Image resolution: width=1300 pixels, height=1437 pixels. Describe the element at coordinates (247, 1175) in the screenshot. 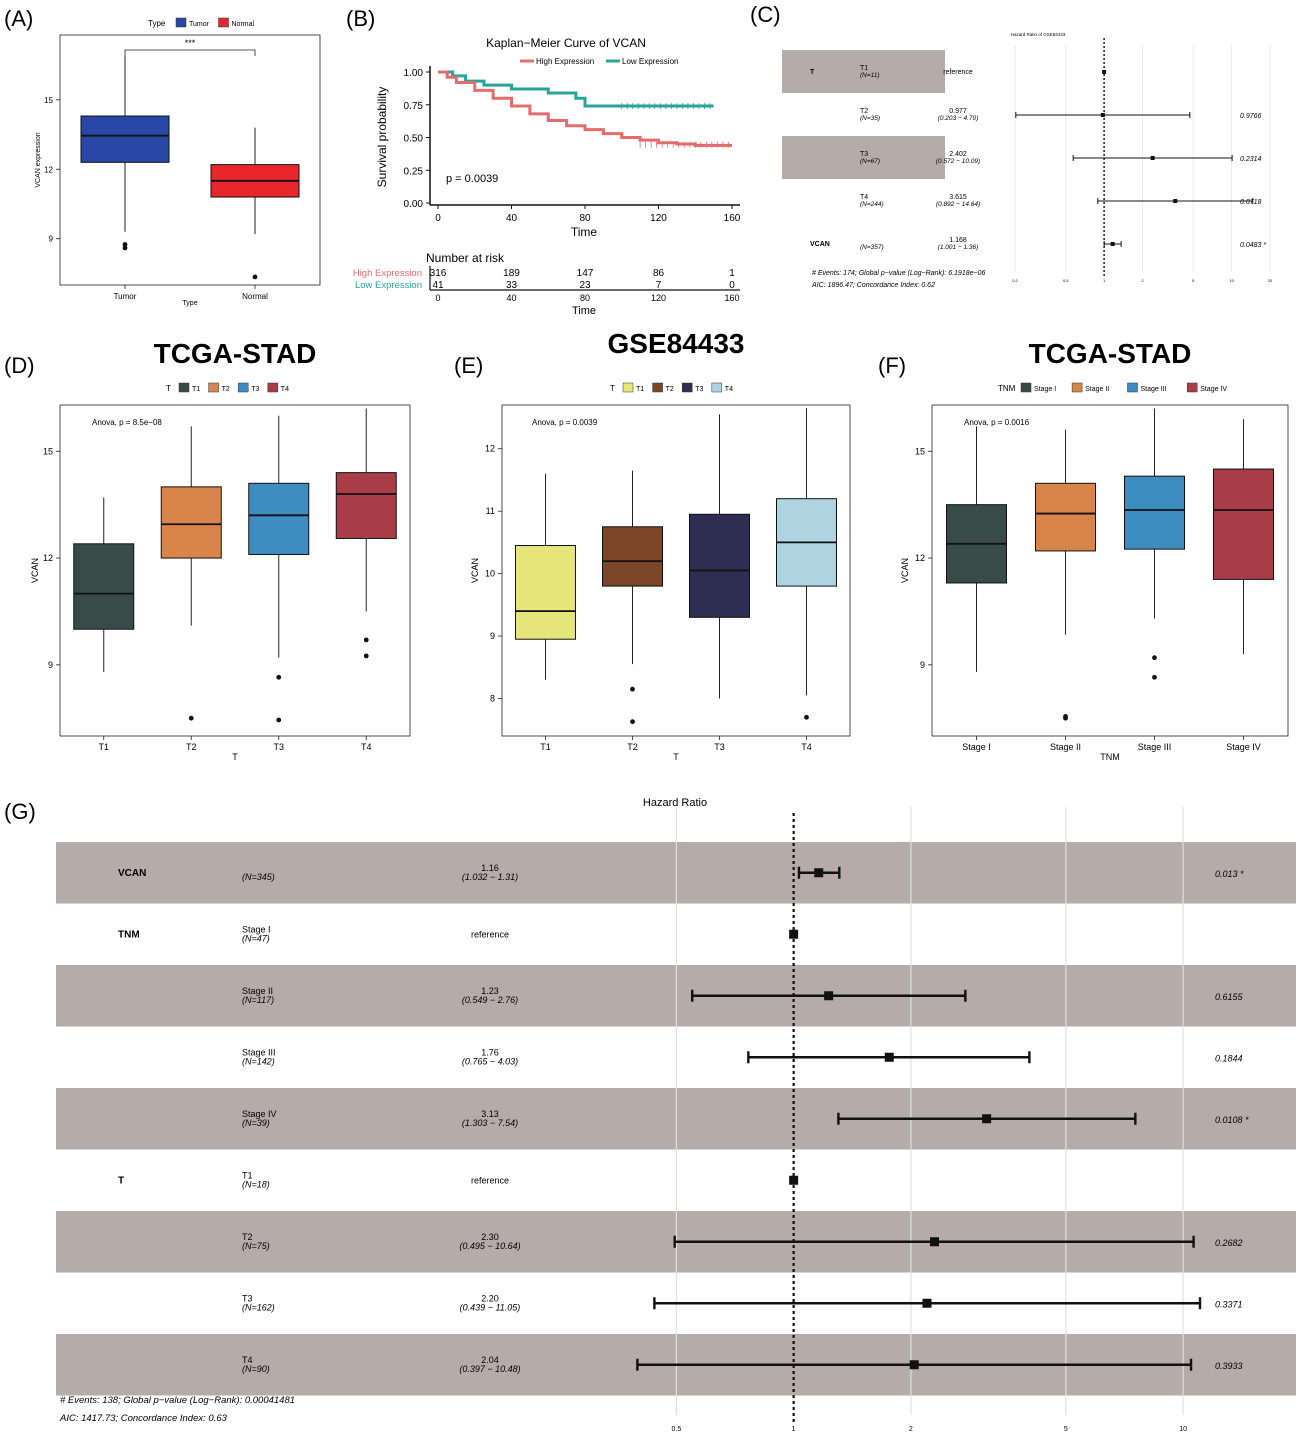

I see `row-level: T1` at that location.